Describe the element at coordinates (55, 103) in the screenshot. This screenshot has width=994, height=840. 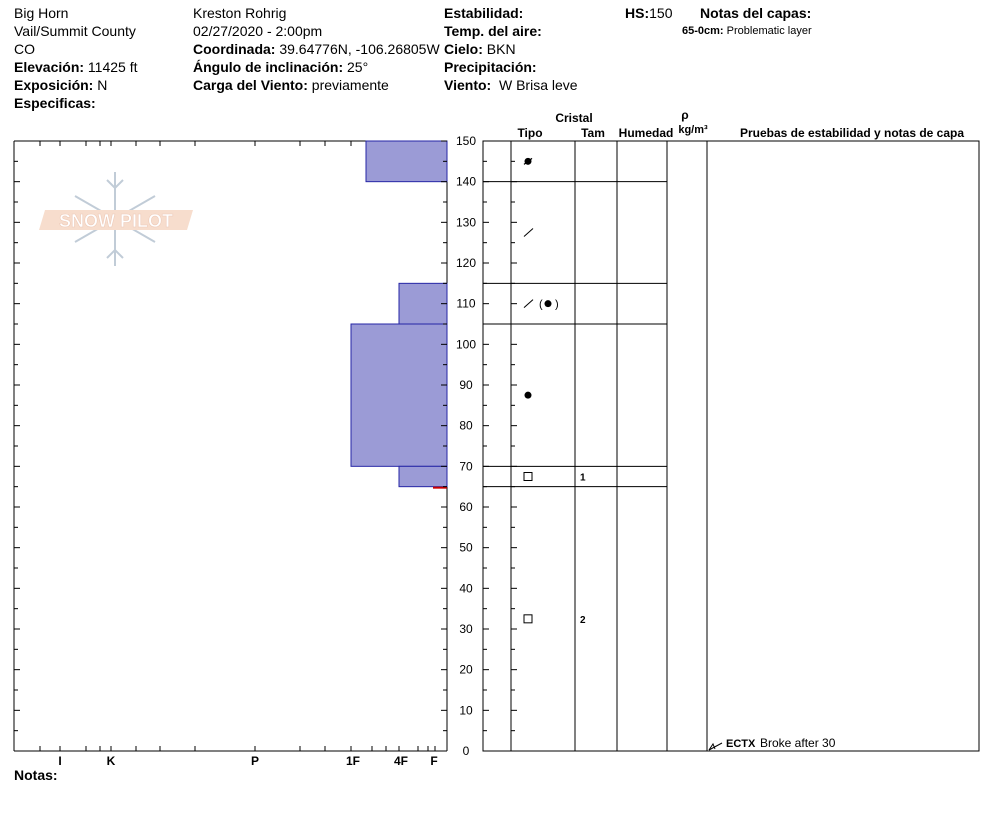
I see `specifics-label: Especificas:` at that location.